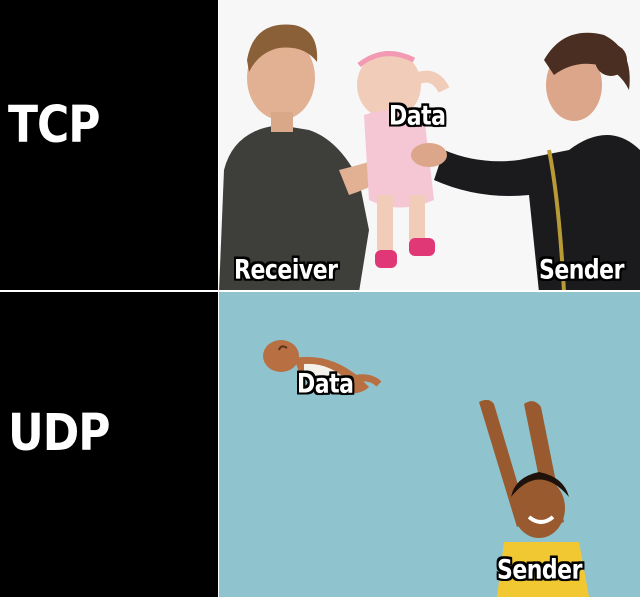 This screenshot has height=597, width=640. Describe the element at coordinates (320, 291) in the screenshot. I see `row-divider` at that location.